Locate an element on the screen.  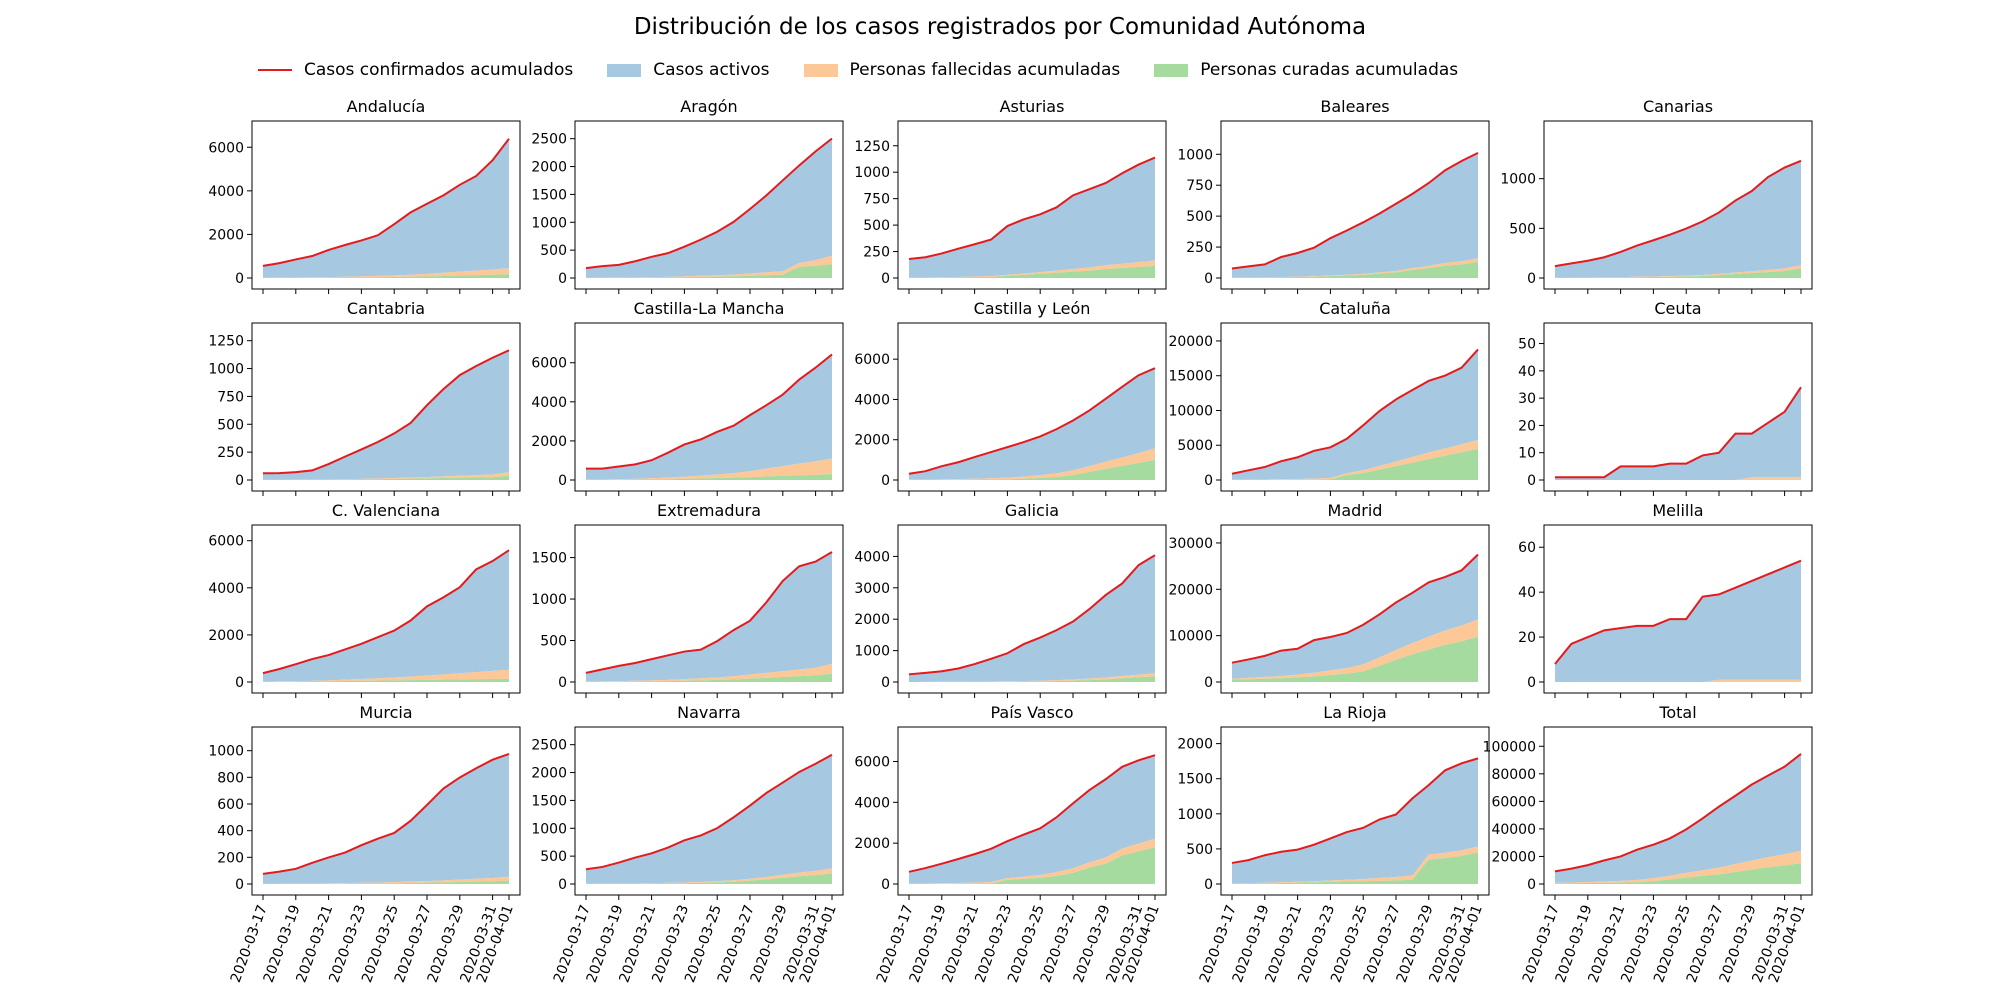
panel-aragon: 0 500 1000 1500 2000 2500 Aragón is located at coordinates (687, 195).